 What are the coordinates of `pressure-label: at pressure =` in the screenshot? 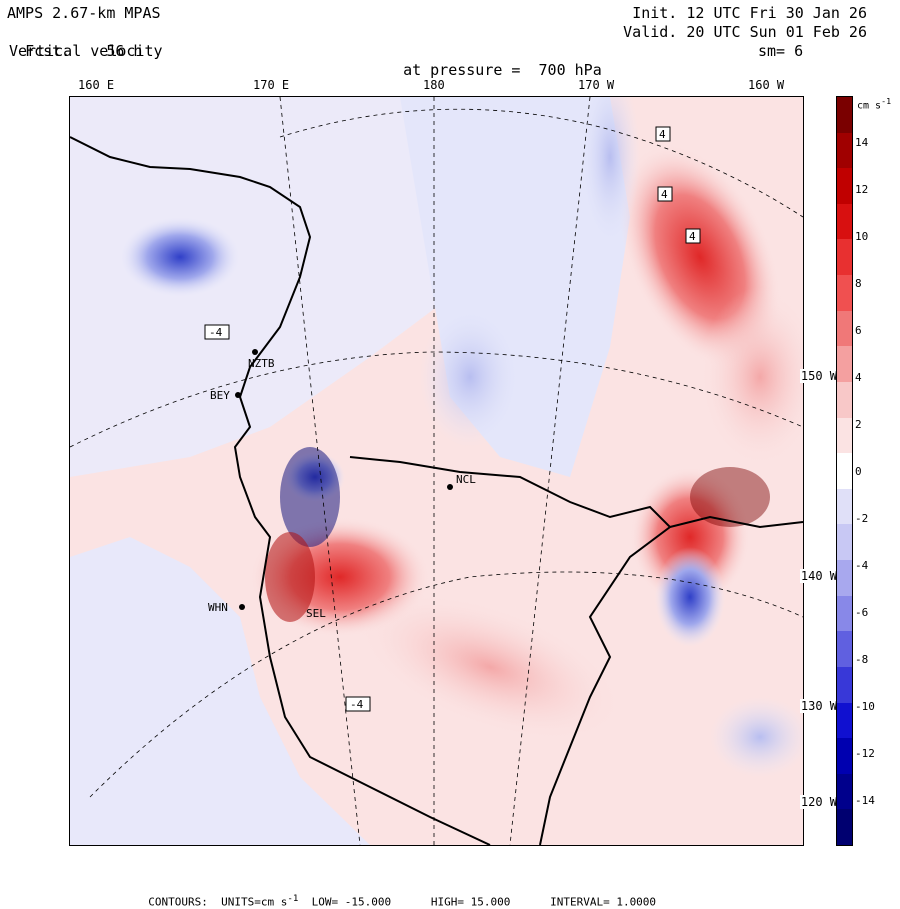 It's located at (462, 70).